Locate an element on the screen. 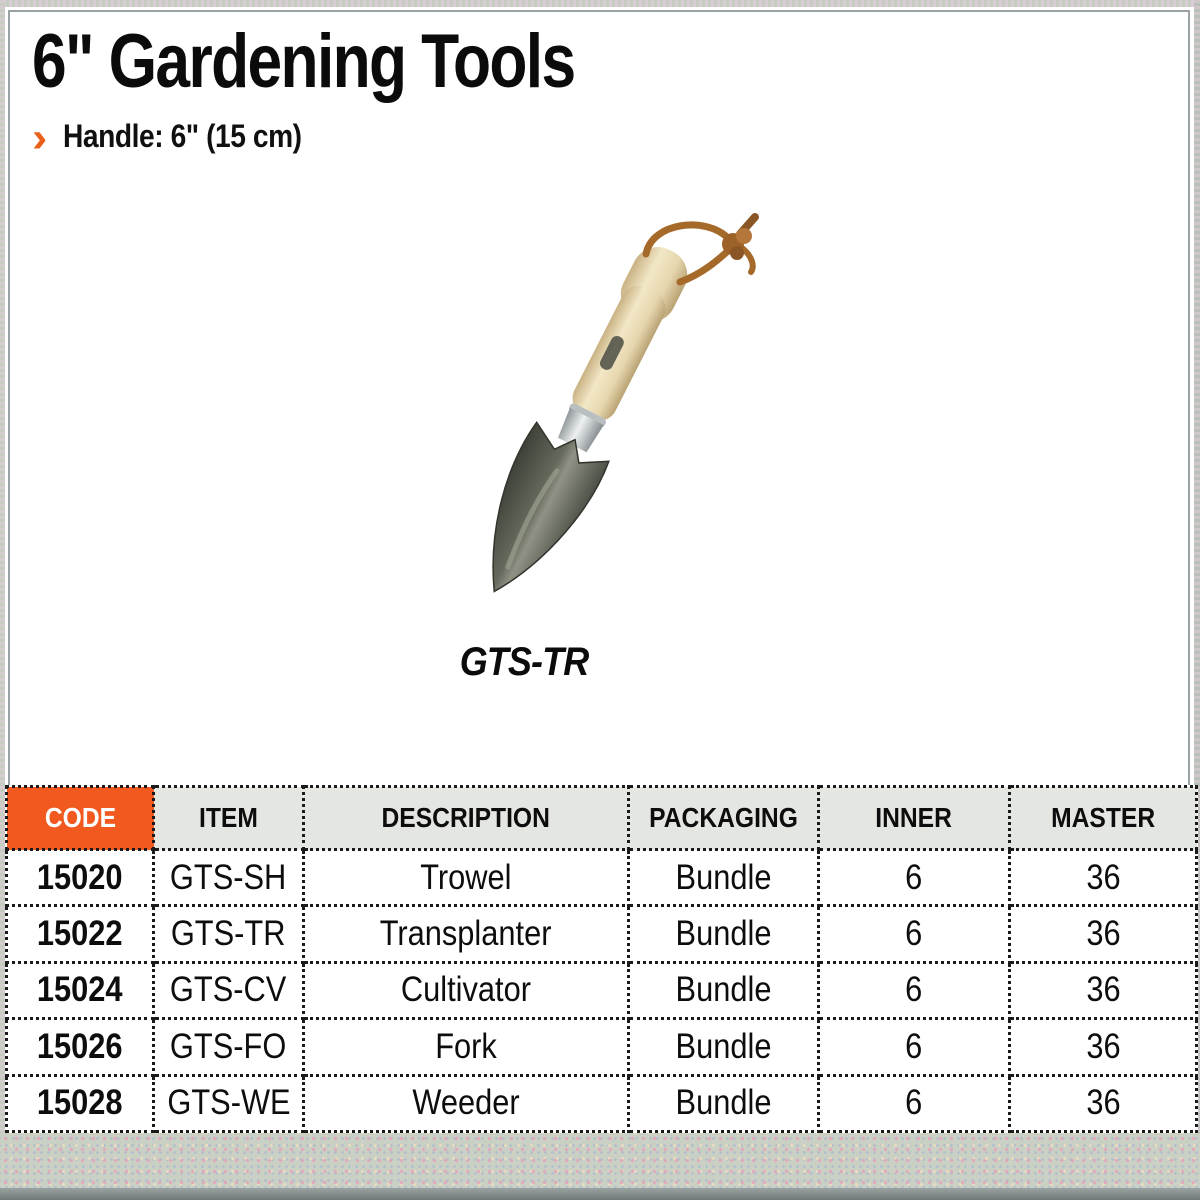  cell-description: Weeder is located at coordinates (466, 1103).